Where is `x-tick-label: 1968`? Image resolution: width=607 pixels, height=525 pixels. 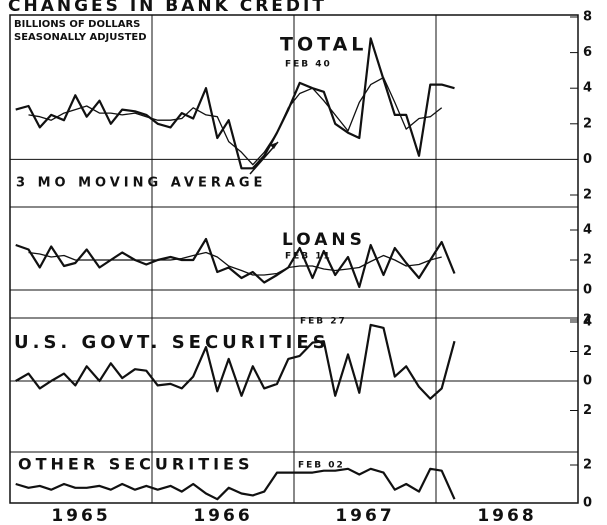
x-tick-label: 1968 is located at coordinates (506, 515).